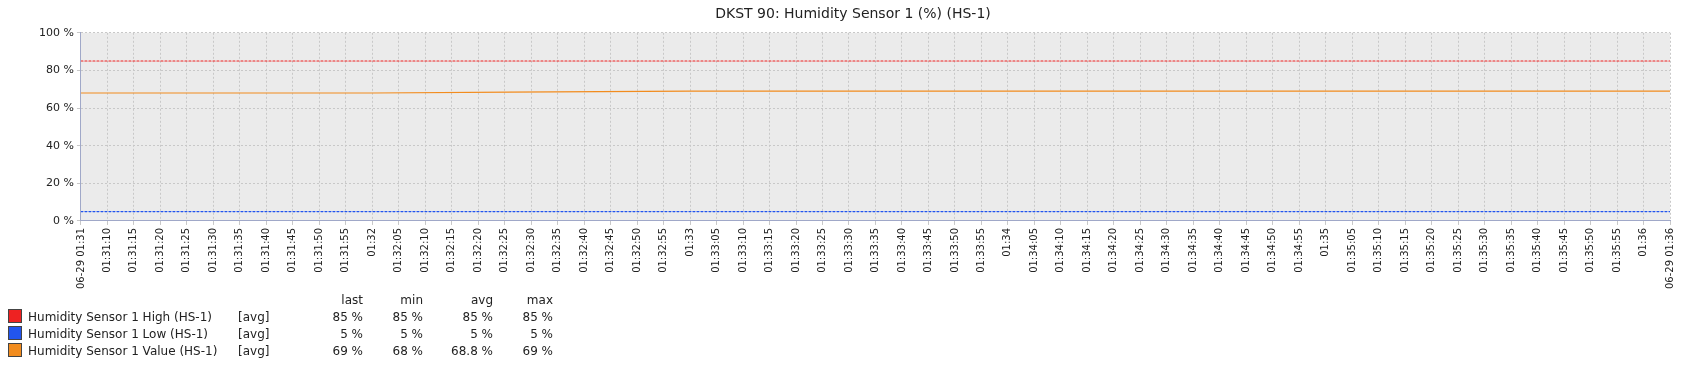 This screenshot has height=374, width=1690. I want to click on x-tick-label: 01:35:30, so click(1484, 250).